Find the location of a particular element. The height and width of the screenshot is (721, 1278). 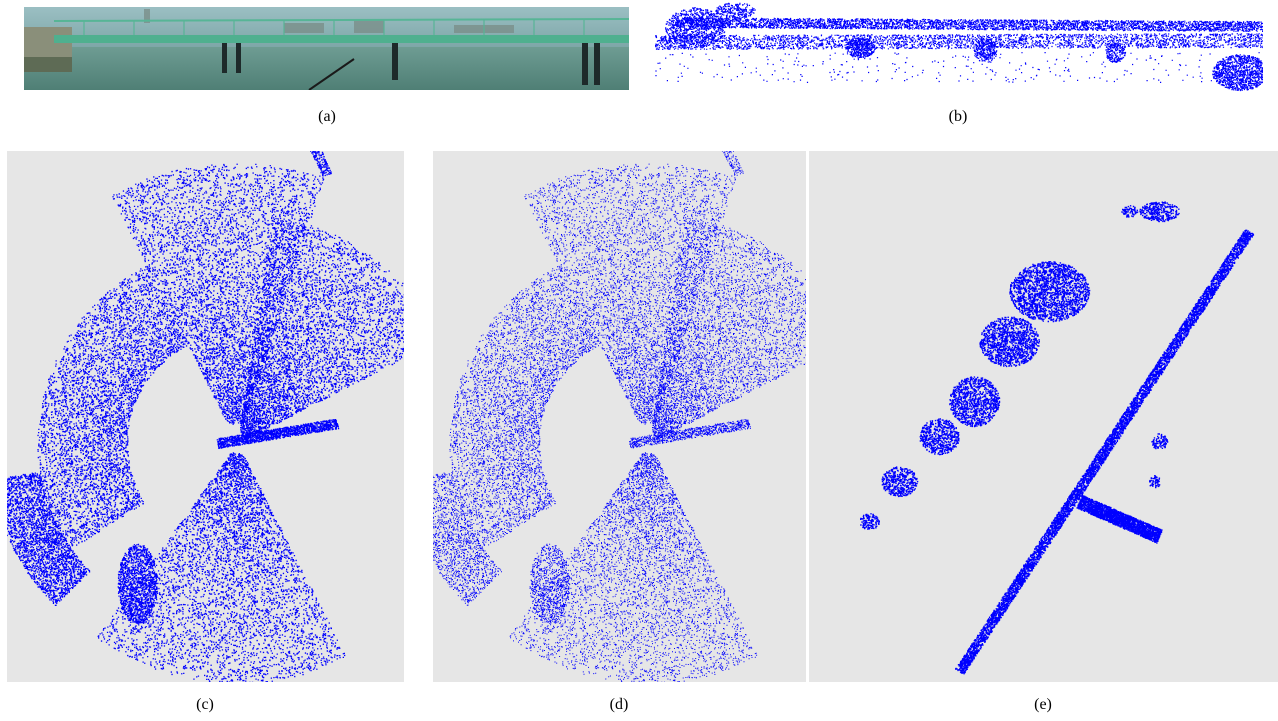

caption-a: (a) is located at coordinates (327, 117).